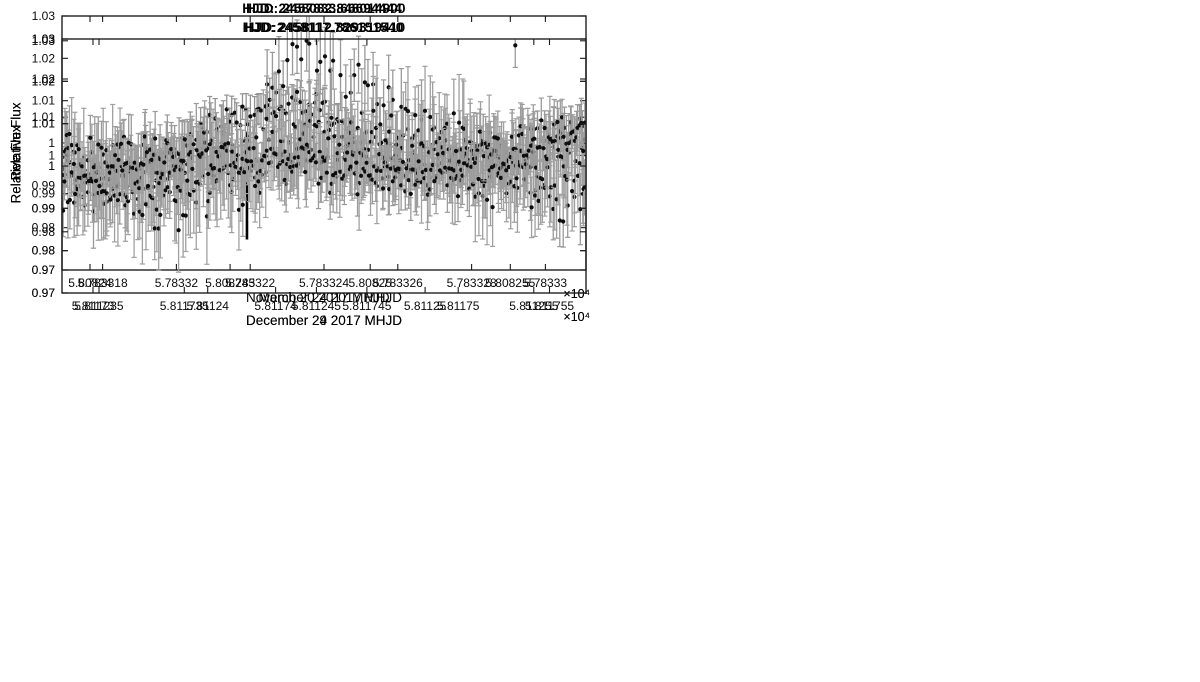  I want to click on svg-text: 5.78332, so click(177, 283).